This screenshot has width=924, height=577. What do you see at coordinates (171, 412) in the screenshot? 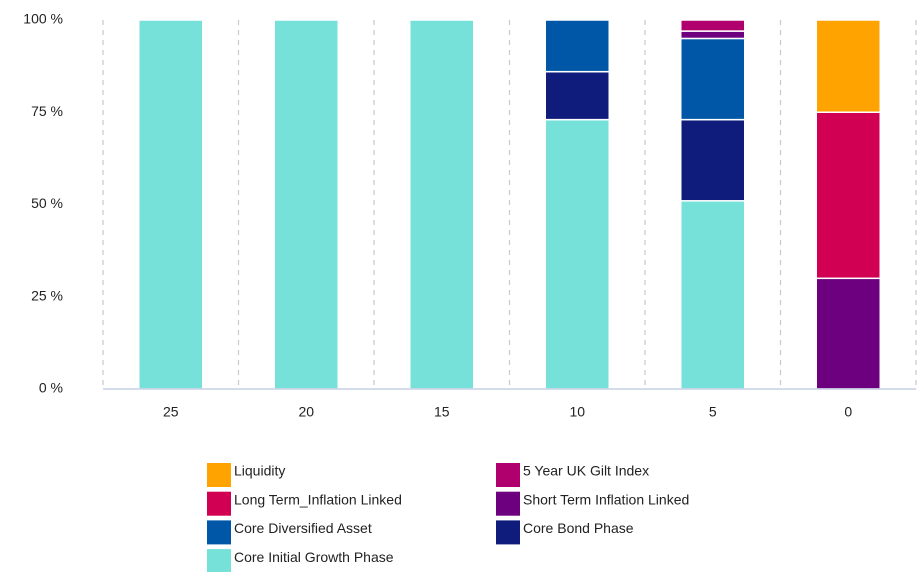
I see `x-tick-label: 25` at bounding box center [171, 412].